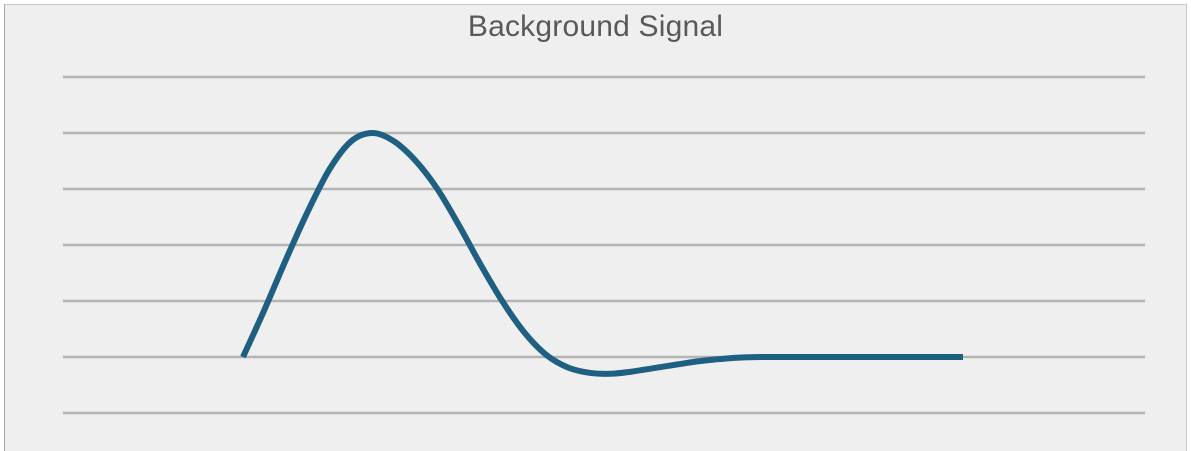 The image size is (1191, 451). What do you see at coordinates (595, 26) in the screenshot?
I see `chart-title: Background Signal` at bounding box center [595, 26].